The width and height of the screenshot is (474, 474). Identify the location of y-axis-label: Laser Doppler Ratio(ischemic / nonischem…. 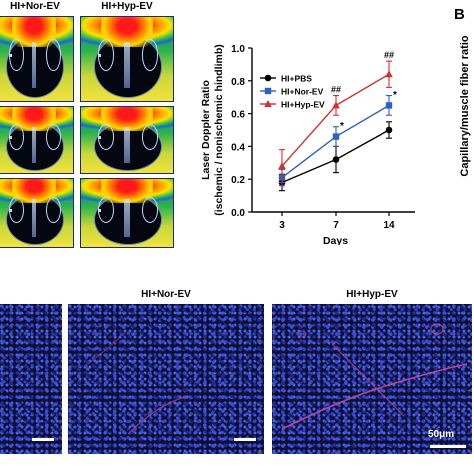
(212, 130).